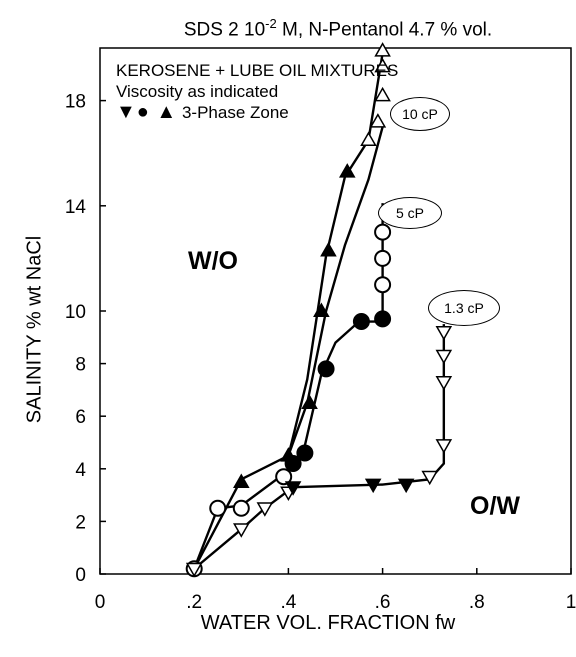 The width and height of the screenshot is (576, 657). Describe the element at coordinates (495, 506) in the screenshot. I see `region-label-ow: O/W` at that location.